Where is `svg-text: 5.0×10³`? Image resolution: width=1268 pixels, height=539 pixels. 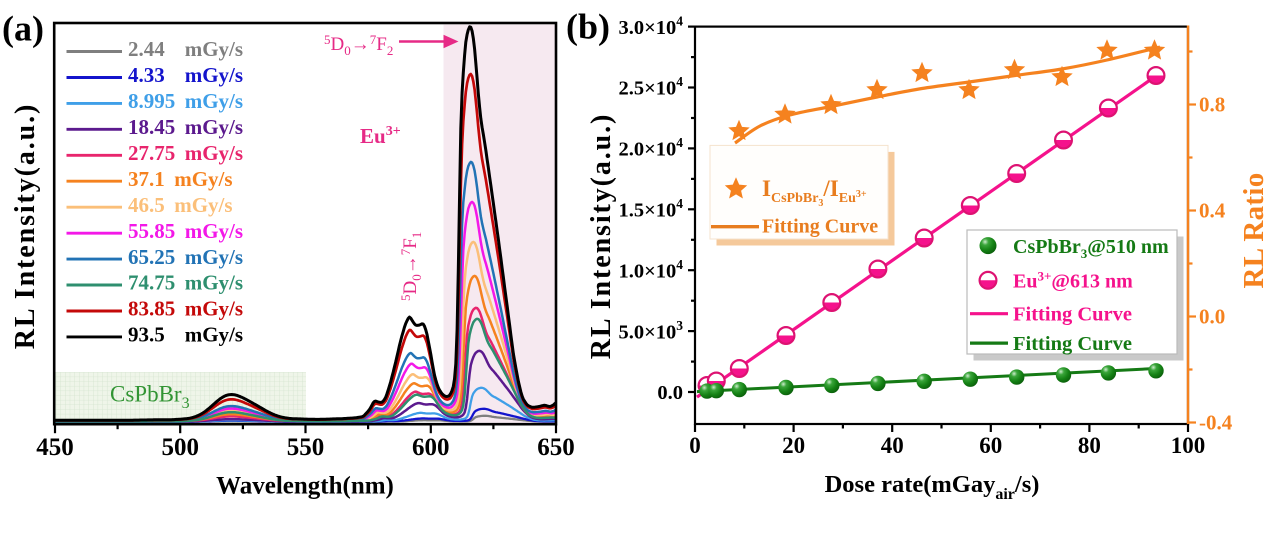 svg-text: 5.0×10³ is located at coordinates (650, 331).